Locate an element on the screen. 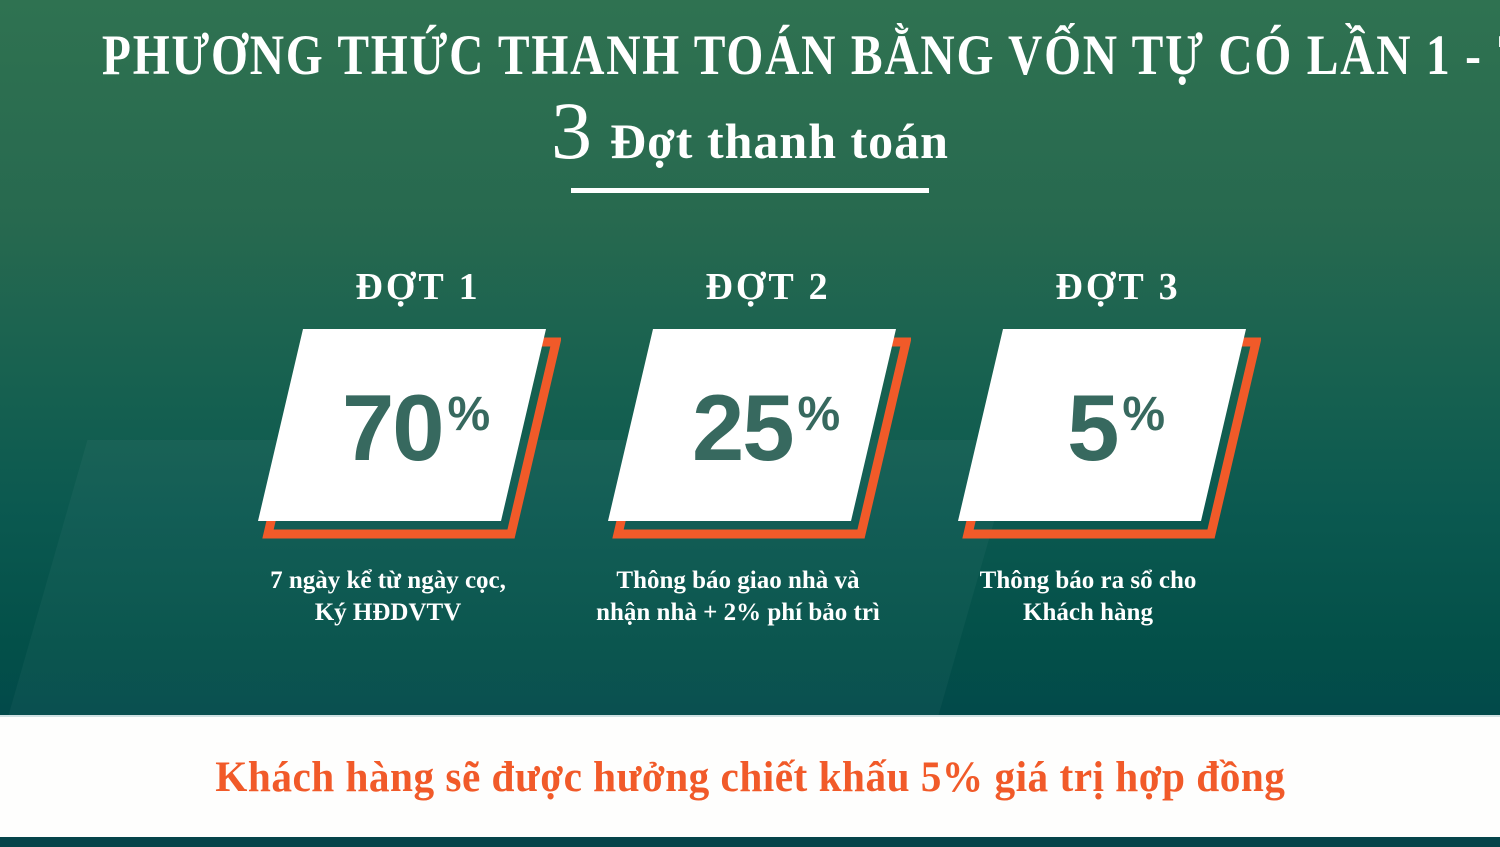 This screenshot has height=847, width=1500. stage-column-3: ĐỢT 3 5% Thông báo ra sổ cho Khách hàng is located at coordinates (1100, 447).